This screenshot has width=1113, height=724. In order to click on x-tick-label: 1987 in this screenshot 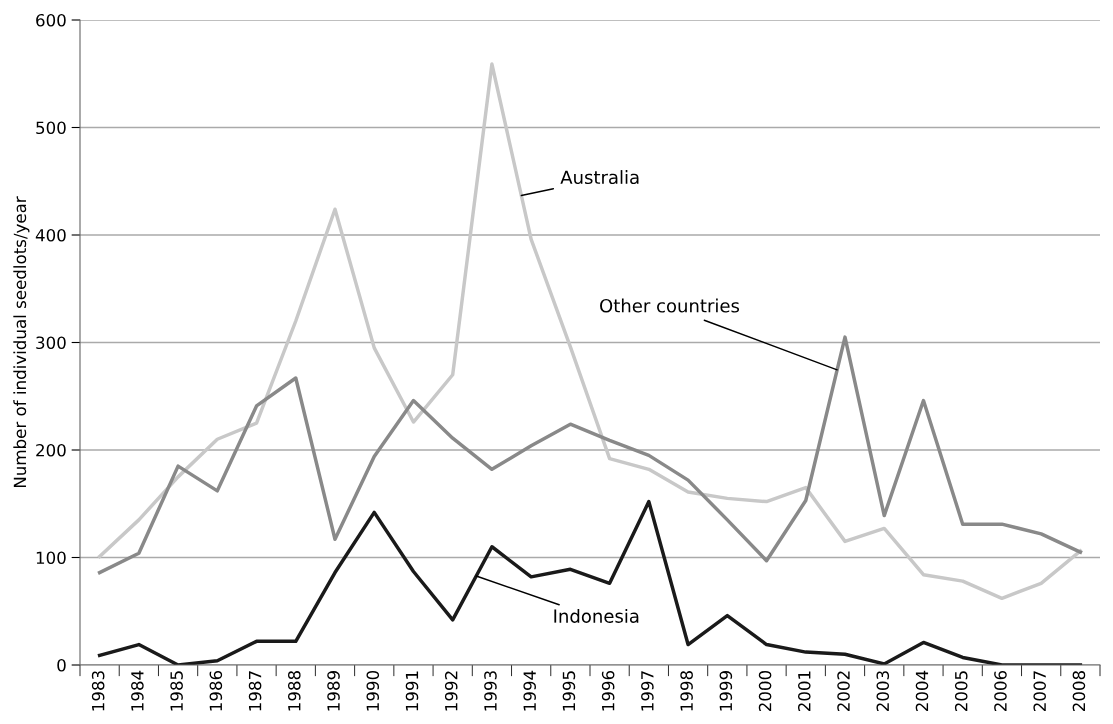, I will do `click(255, 691)`.